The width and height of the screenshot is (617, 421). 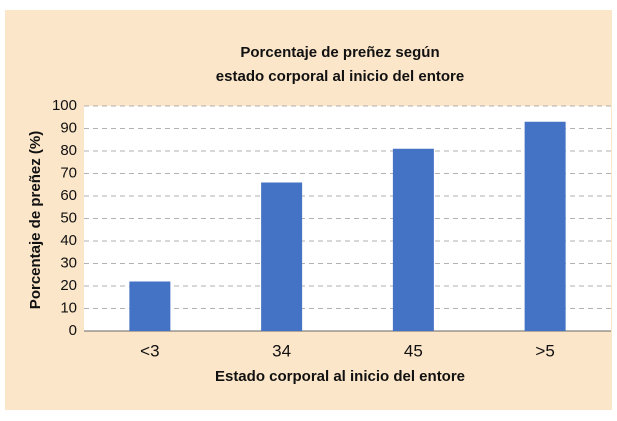 I want to click on y-axis-label: Porcentaje de preñez (%), so click(x=35, y=220).